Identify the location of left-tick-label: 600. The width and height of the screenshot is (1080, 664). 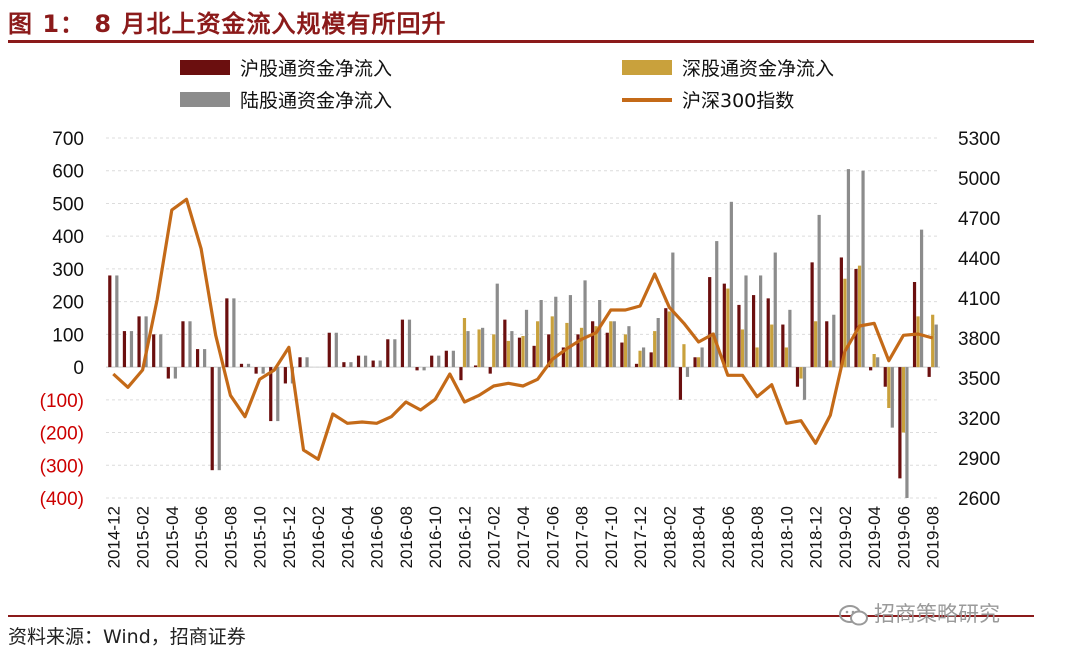
(68, 172).